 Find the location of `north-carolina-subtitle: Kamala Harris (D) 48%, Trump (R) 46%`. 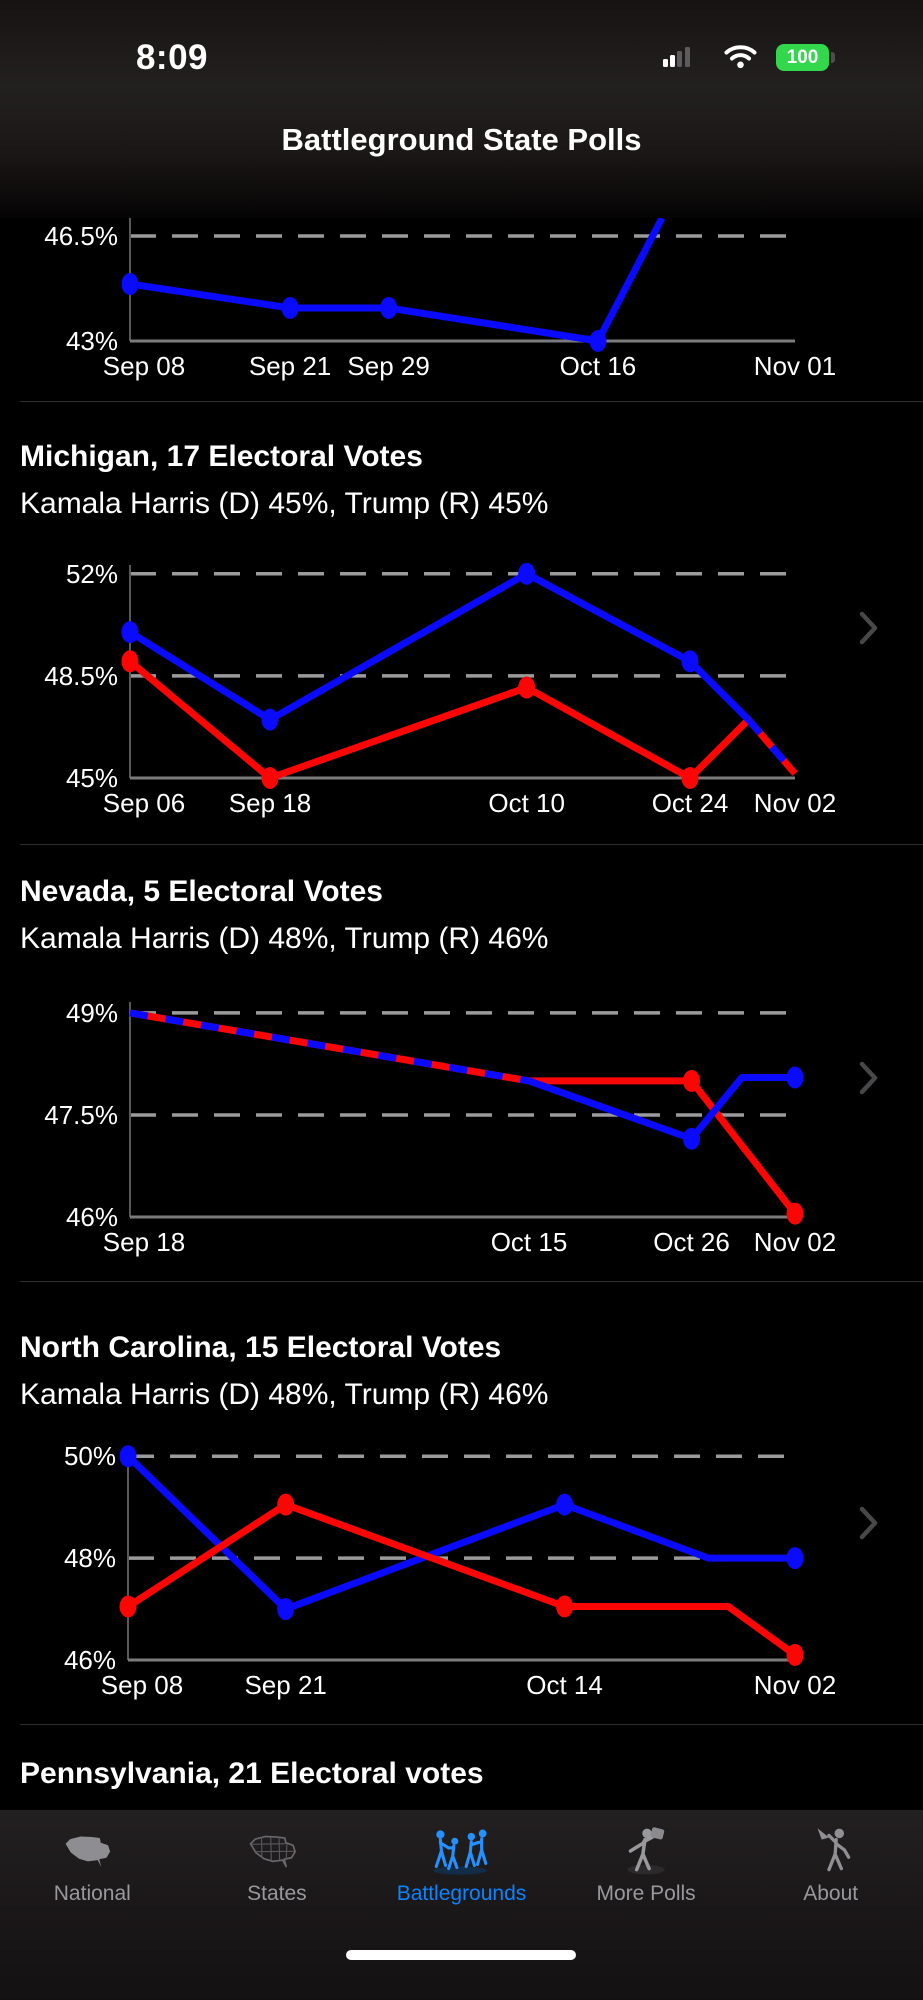

north-carolina-subtitle: Kamala Harris (D) 48%, Trump (R) 46% is located at coordinates (284, 1394).